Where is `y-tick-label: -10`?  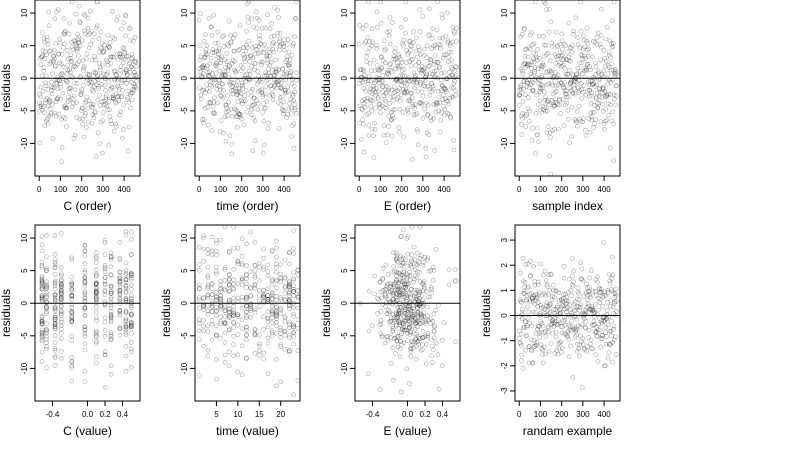
y-tick-label: -10 is located at coordinates (344, 143).